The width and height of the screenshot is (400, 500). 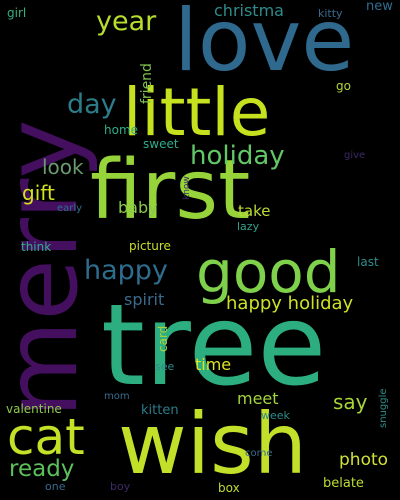 I want to click on word-baby: baby, so click(x=138, y=207).